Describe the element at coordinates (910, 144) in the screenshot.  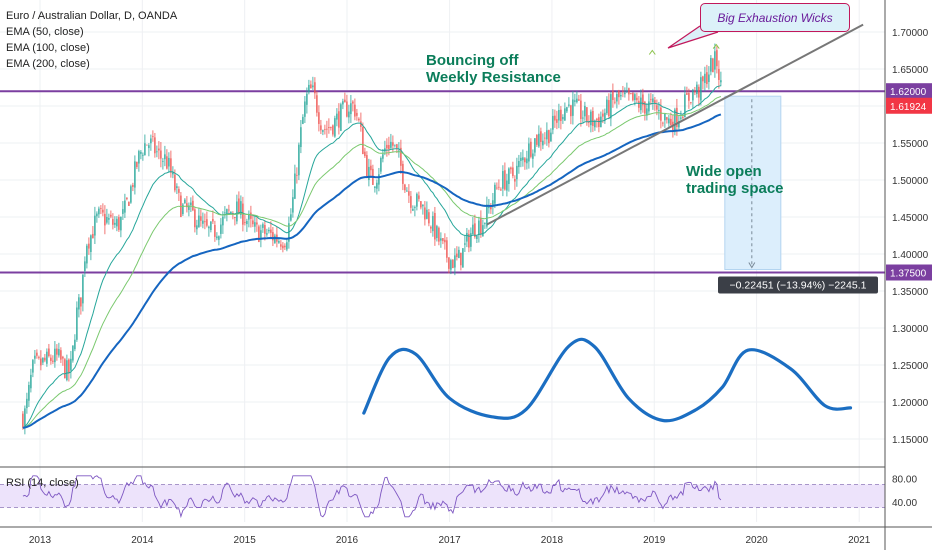
I see `y-tick-label: 1.55000` at that location.